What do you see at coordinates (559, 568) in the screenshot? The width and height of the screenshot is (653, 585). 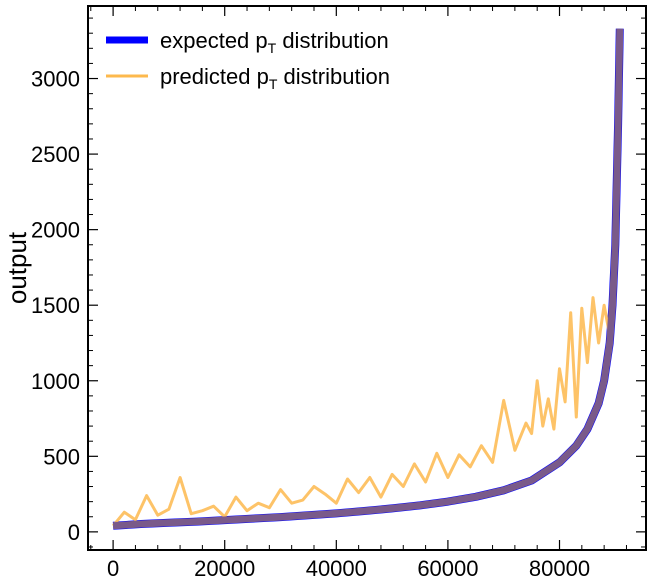 I see `x-tick-label: 80000` at bounding box center [559, 568].